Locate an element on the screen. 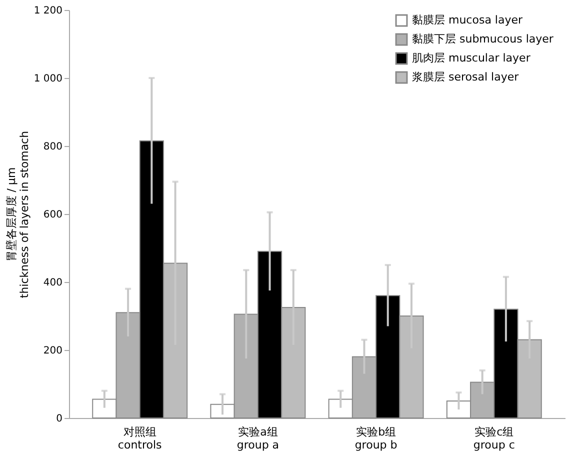 The image size is (570, 455). y-tick-label: 0 is located at coordinates (59, 419).